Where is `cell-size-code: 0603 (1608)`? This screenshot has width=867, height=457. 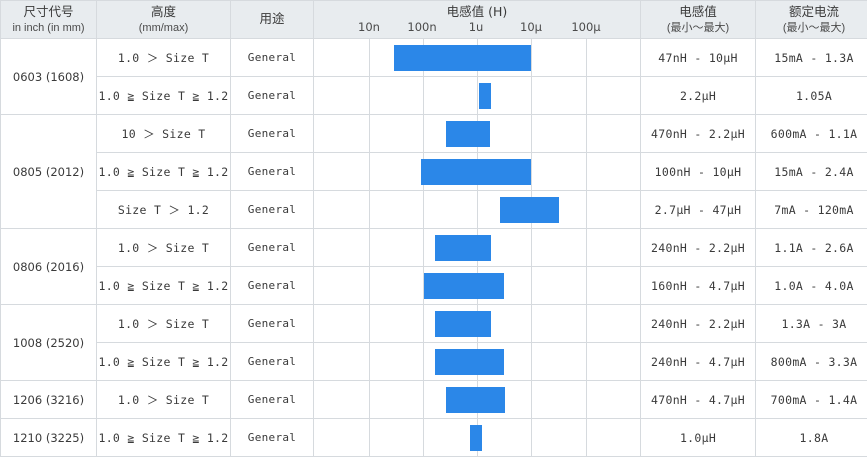
cell-size-code: 0603 (1608) is located at coordinates (49, 77).